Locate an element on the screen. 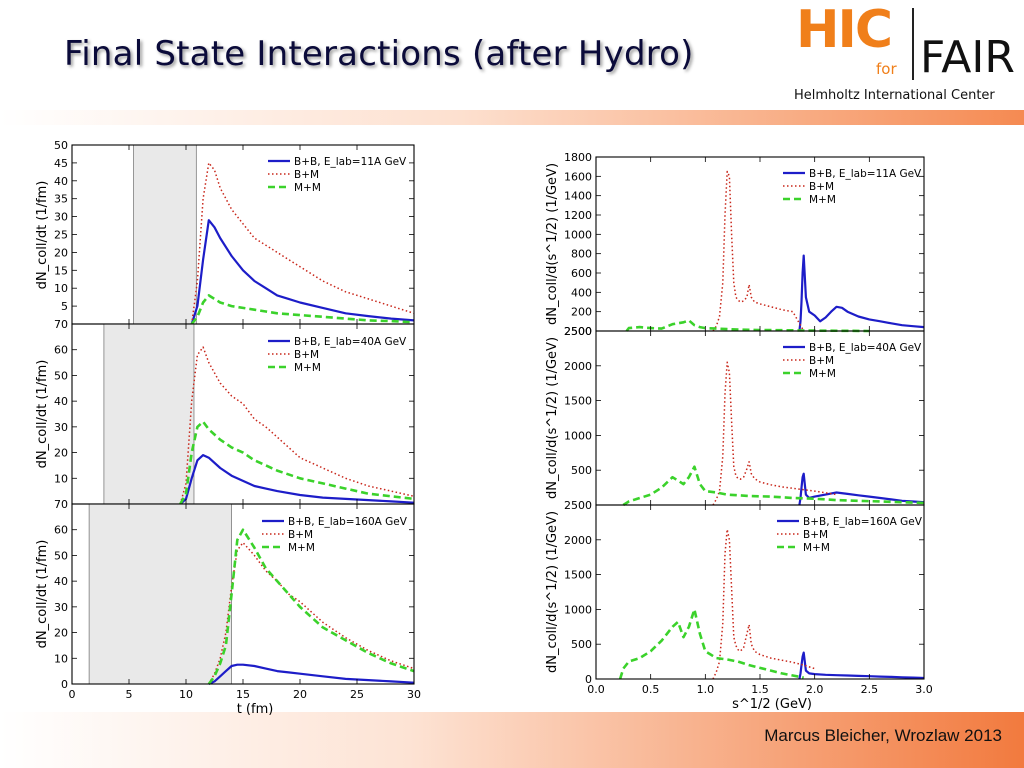 The image size is (1024, 768). x-axis-label: t (fm) is located at coordinates (255, 709).